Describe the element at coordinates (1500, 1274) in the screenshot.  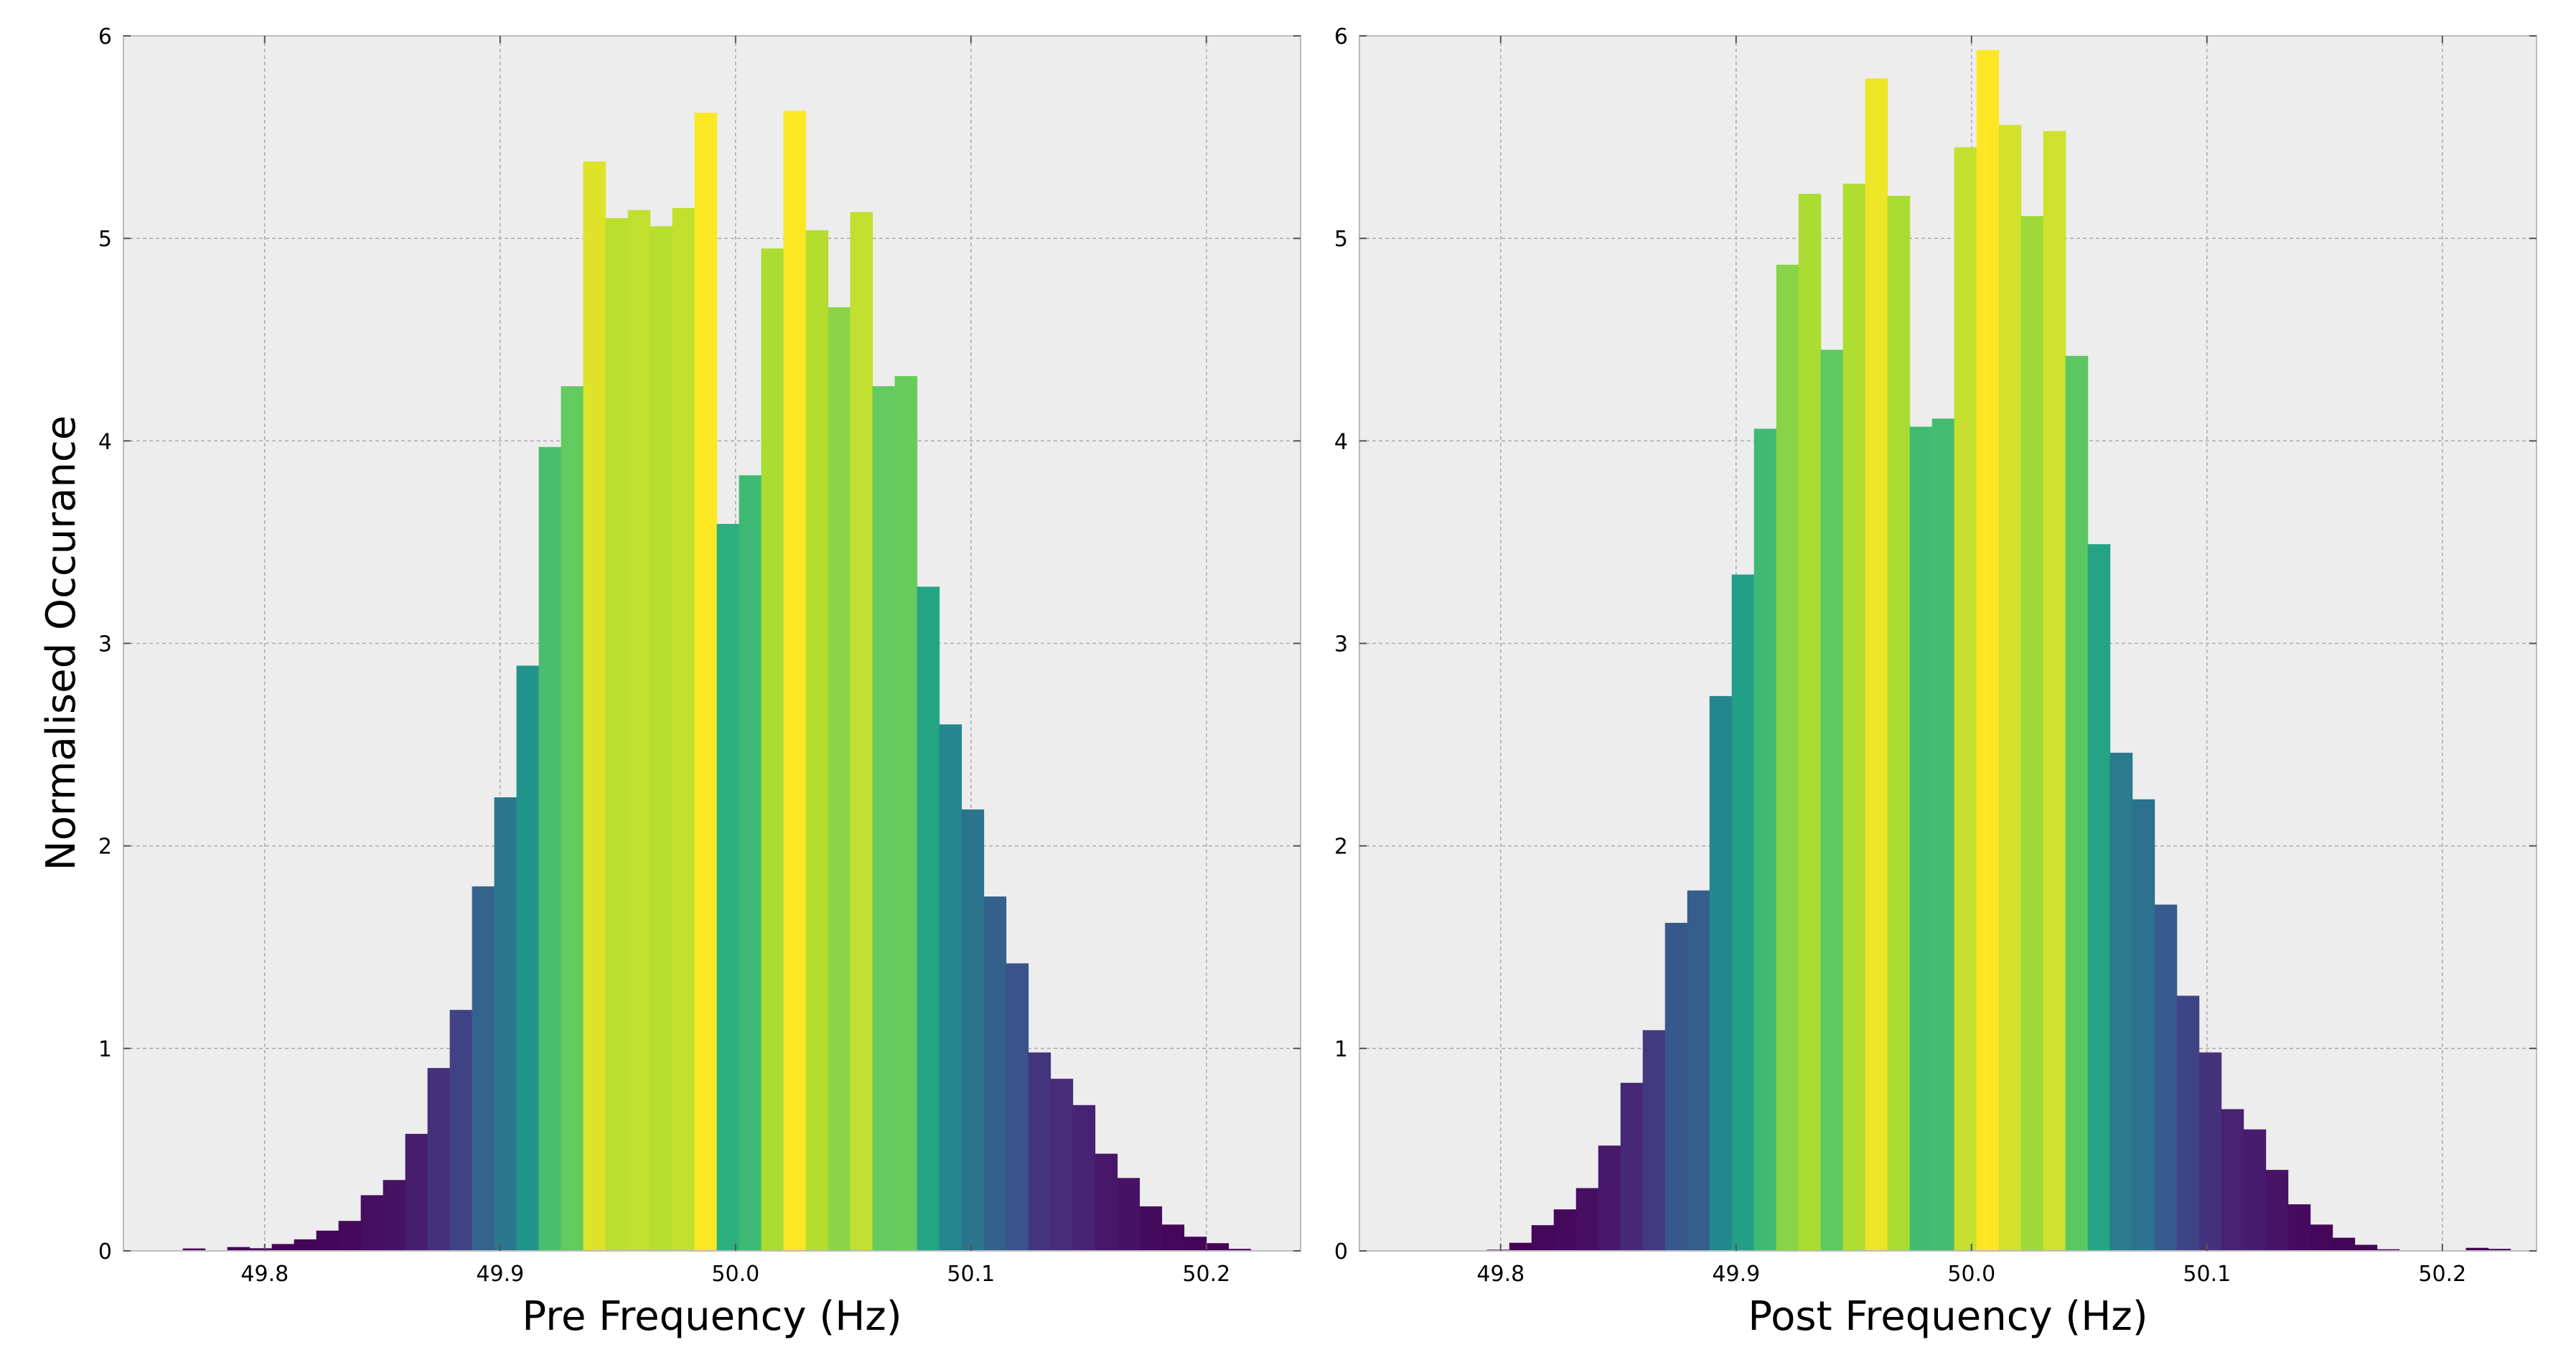
I see `x-tick-label: 49.8` at that location.